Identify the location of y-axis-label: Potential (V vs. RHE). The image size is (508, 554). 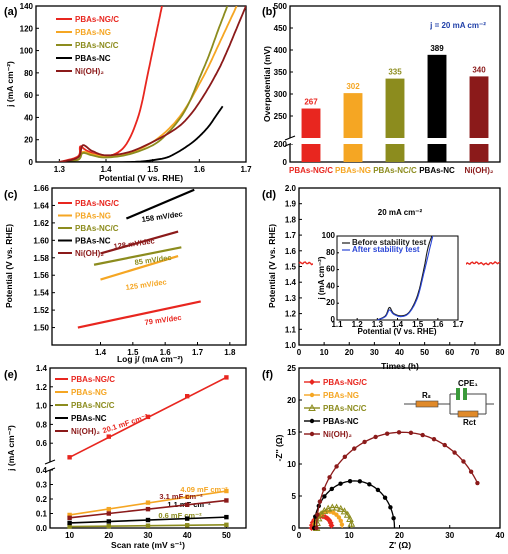
(9, 266).